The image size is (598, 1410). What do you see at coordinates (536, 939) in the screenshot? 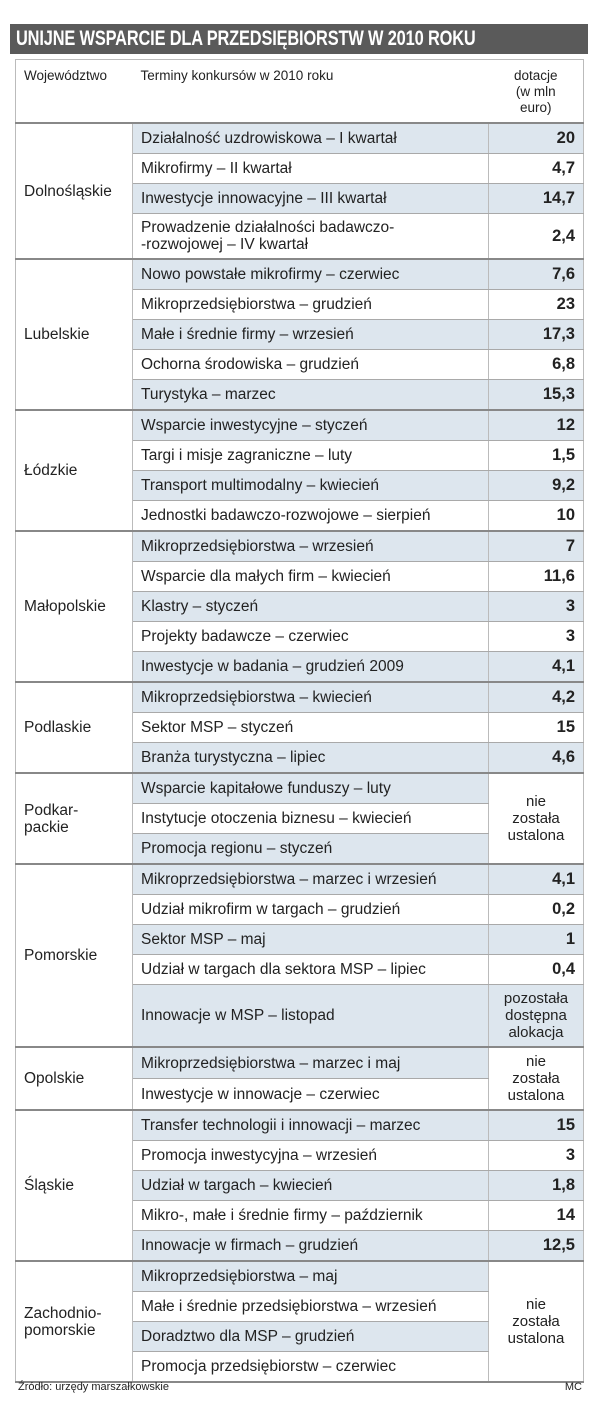
I see `value-cell: 1` at bounding box center [536, 939].